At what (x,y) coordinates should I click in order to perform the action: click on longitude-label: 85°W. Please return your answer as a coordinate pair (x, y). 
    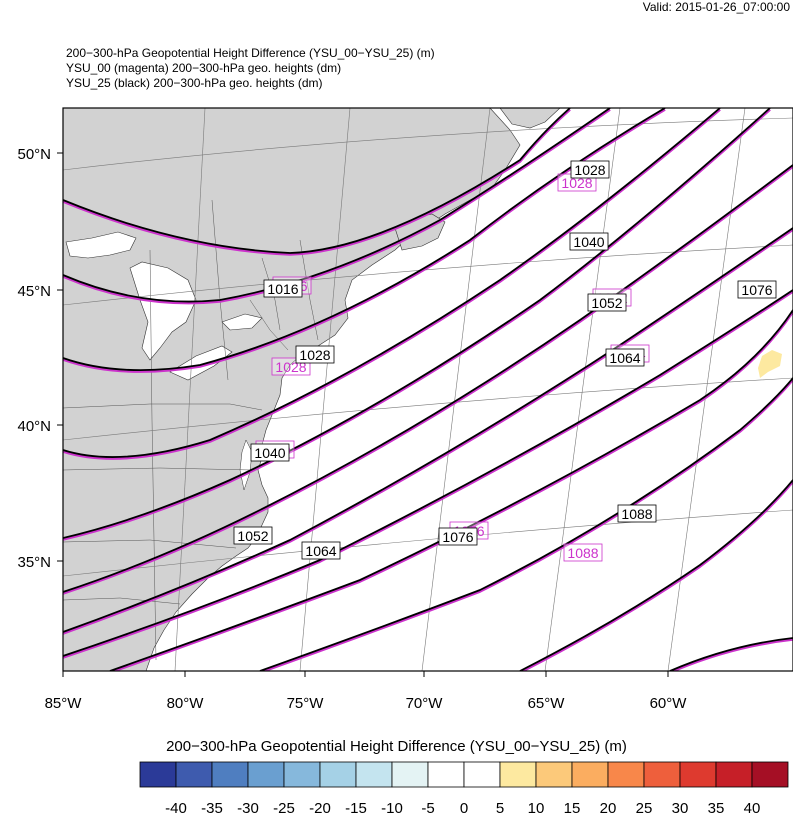
    Looking at the image, I should click on (64, 703).